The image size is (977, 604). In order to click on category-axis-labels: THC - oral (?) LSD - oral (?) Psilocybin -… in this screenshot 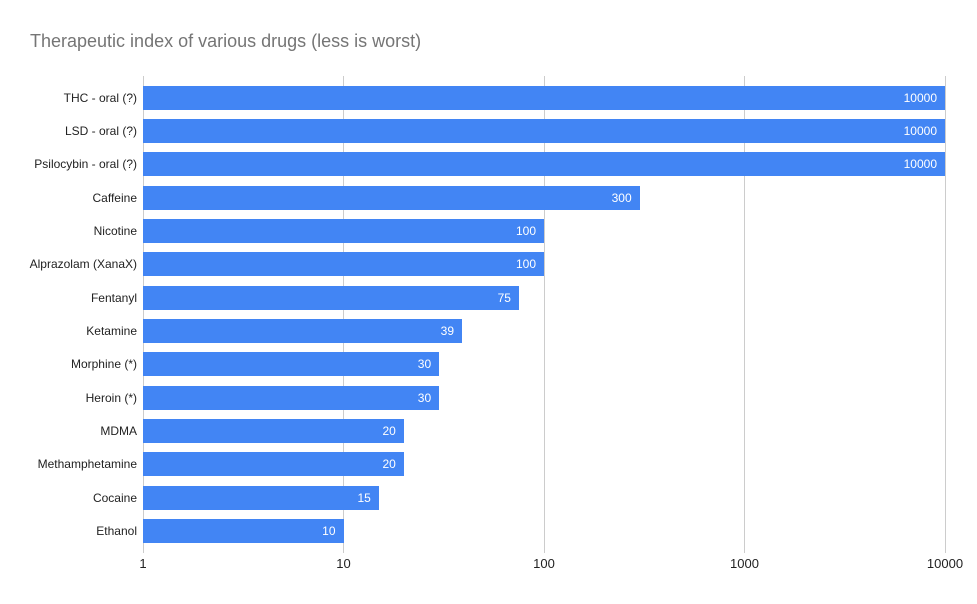, I will do `click(68, 302)`.